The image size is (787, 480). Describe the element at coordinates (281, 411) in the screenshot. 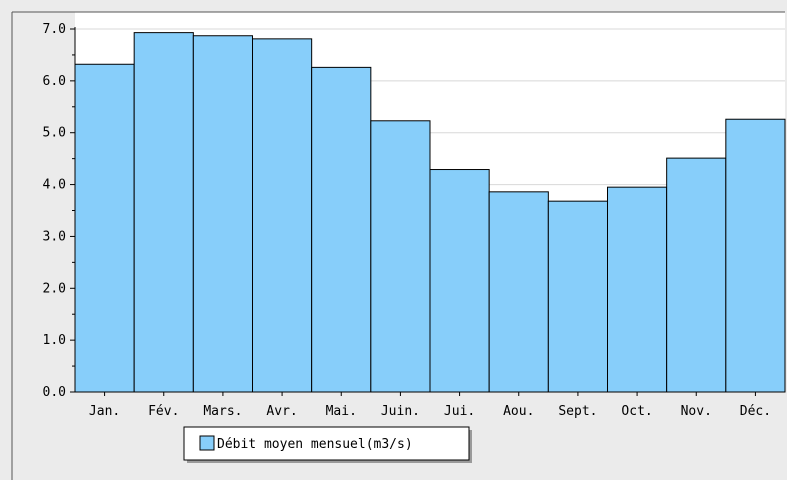

I see `x-tick-label: Avr.` at that location.